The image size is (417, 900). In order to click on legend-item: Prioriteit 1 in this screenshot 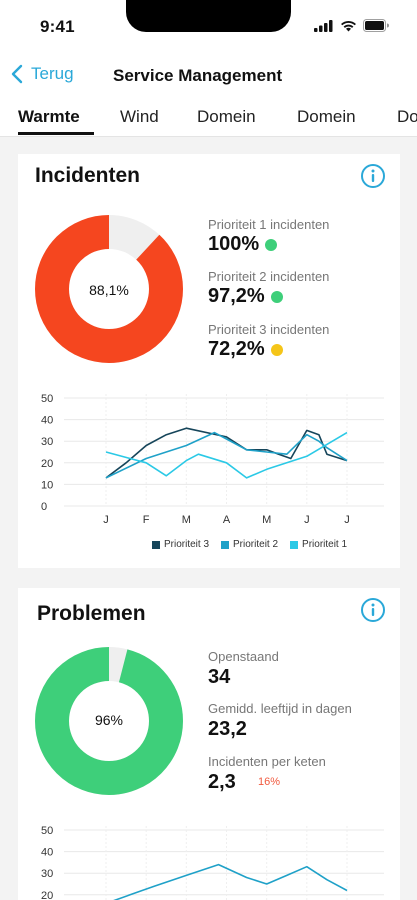, I will do `click(318, 544)`.